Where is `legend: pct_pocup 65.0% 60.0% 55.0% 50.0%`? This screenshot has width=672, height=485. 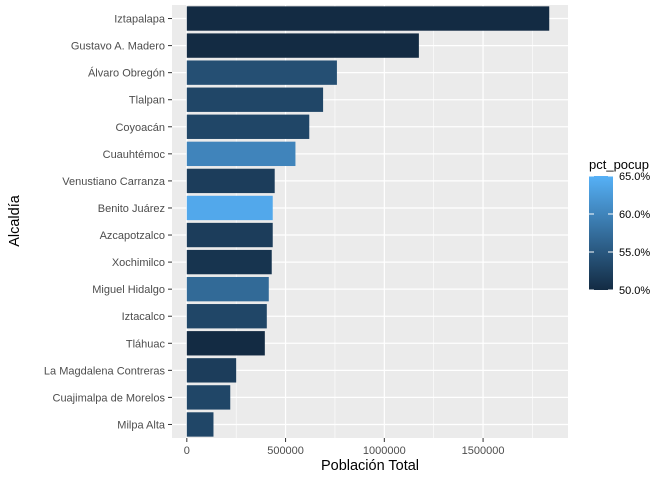 legend: pct_pocup 65.0% 60.0% 55.0% 50.0% is located at coordinates (619, 227).